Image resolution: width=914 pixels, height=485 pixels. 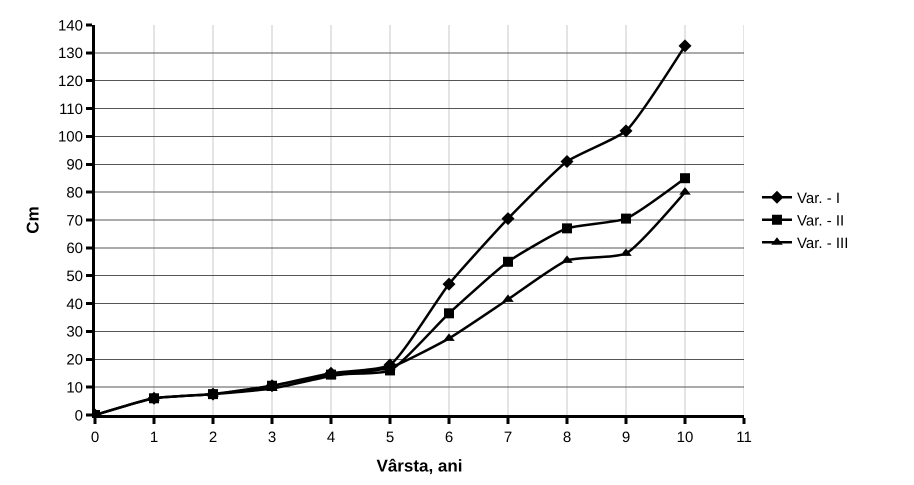 I want to click on x-tick-label: 9, so click(x=626, y=437).